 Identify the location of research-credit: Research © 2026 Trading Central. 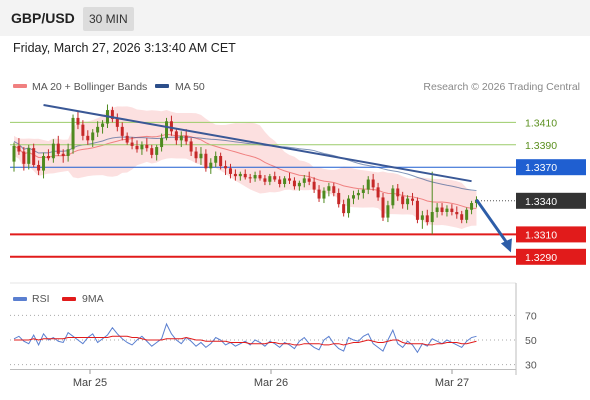
(501, 87).